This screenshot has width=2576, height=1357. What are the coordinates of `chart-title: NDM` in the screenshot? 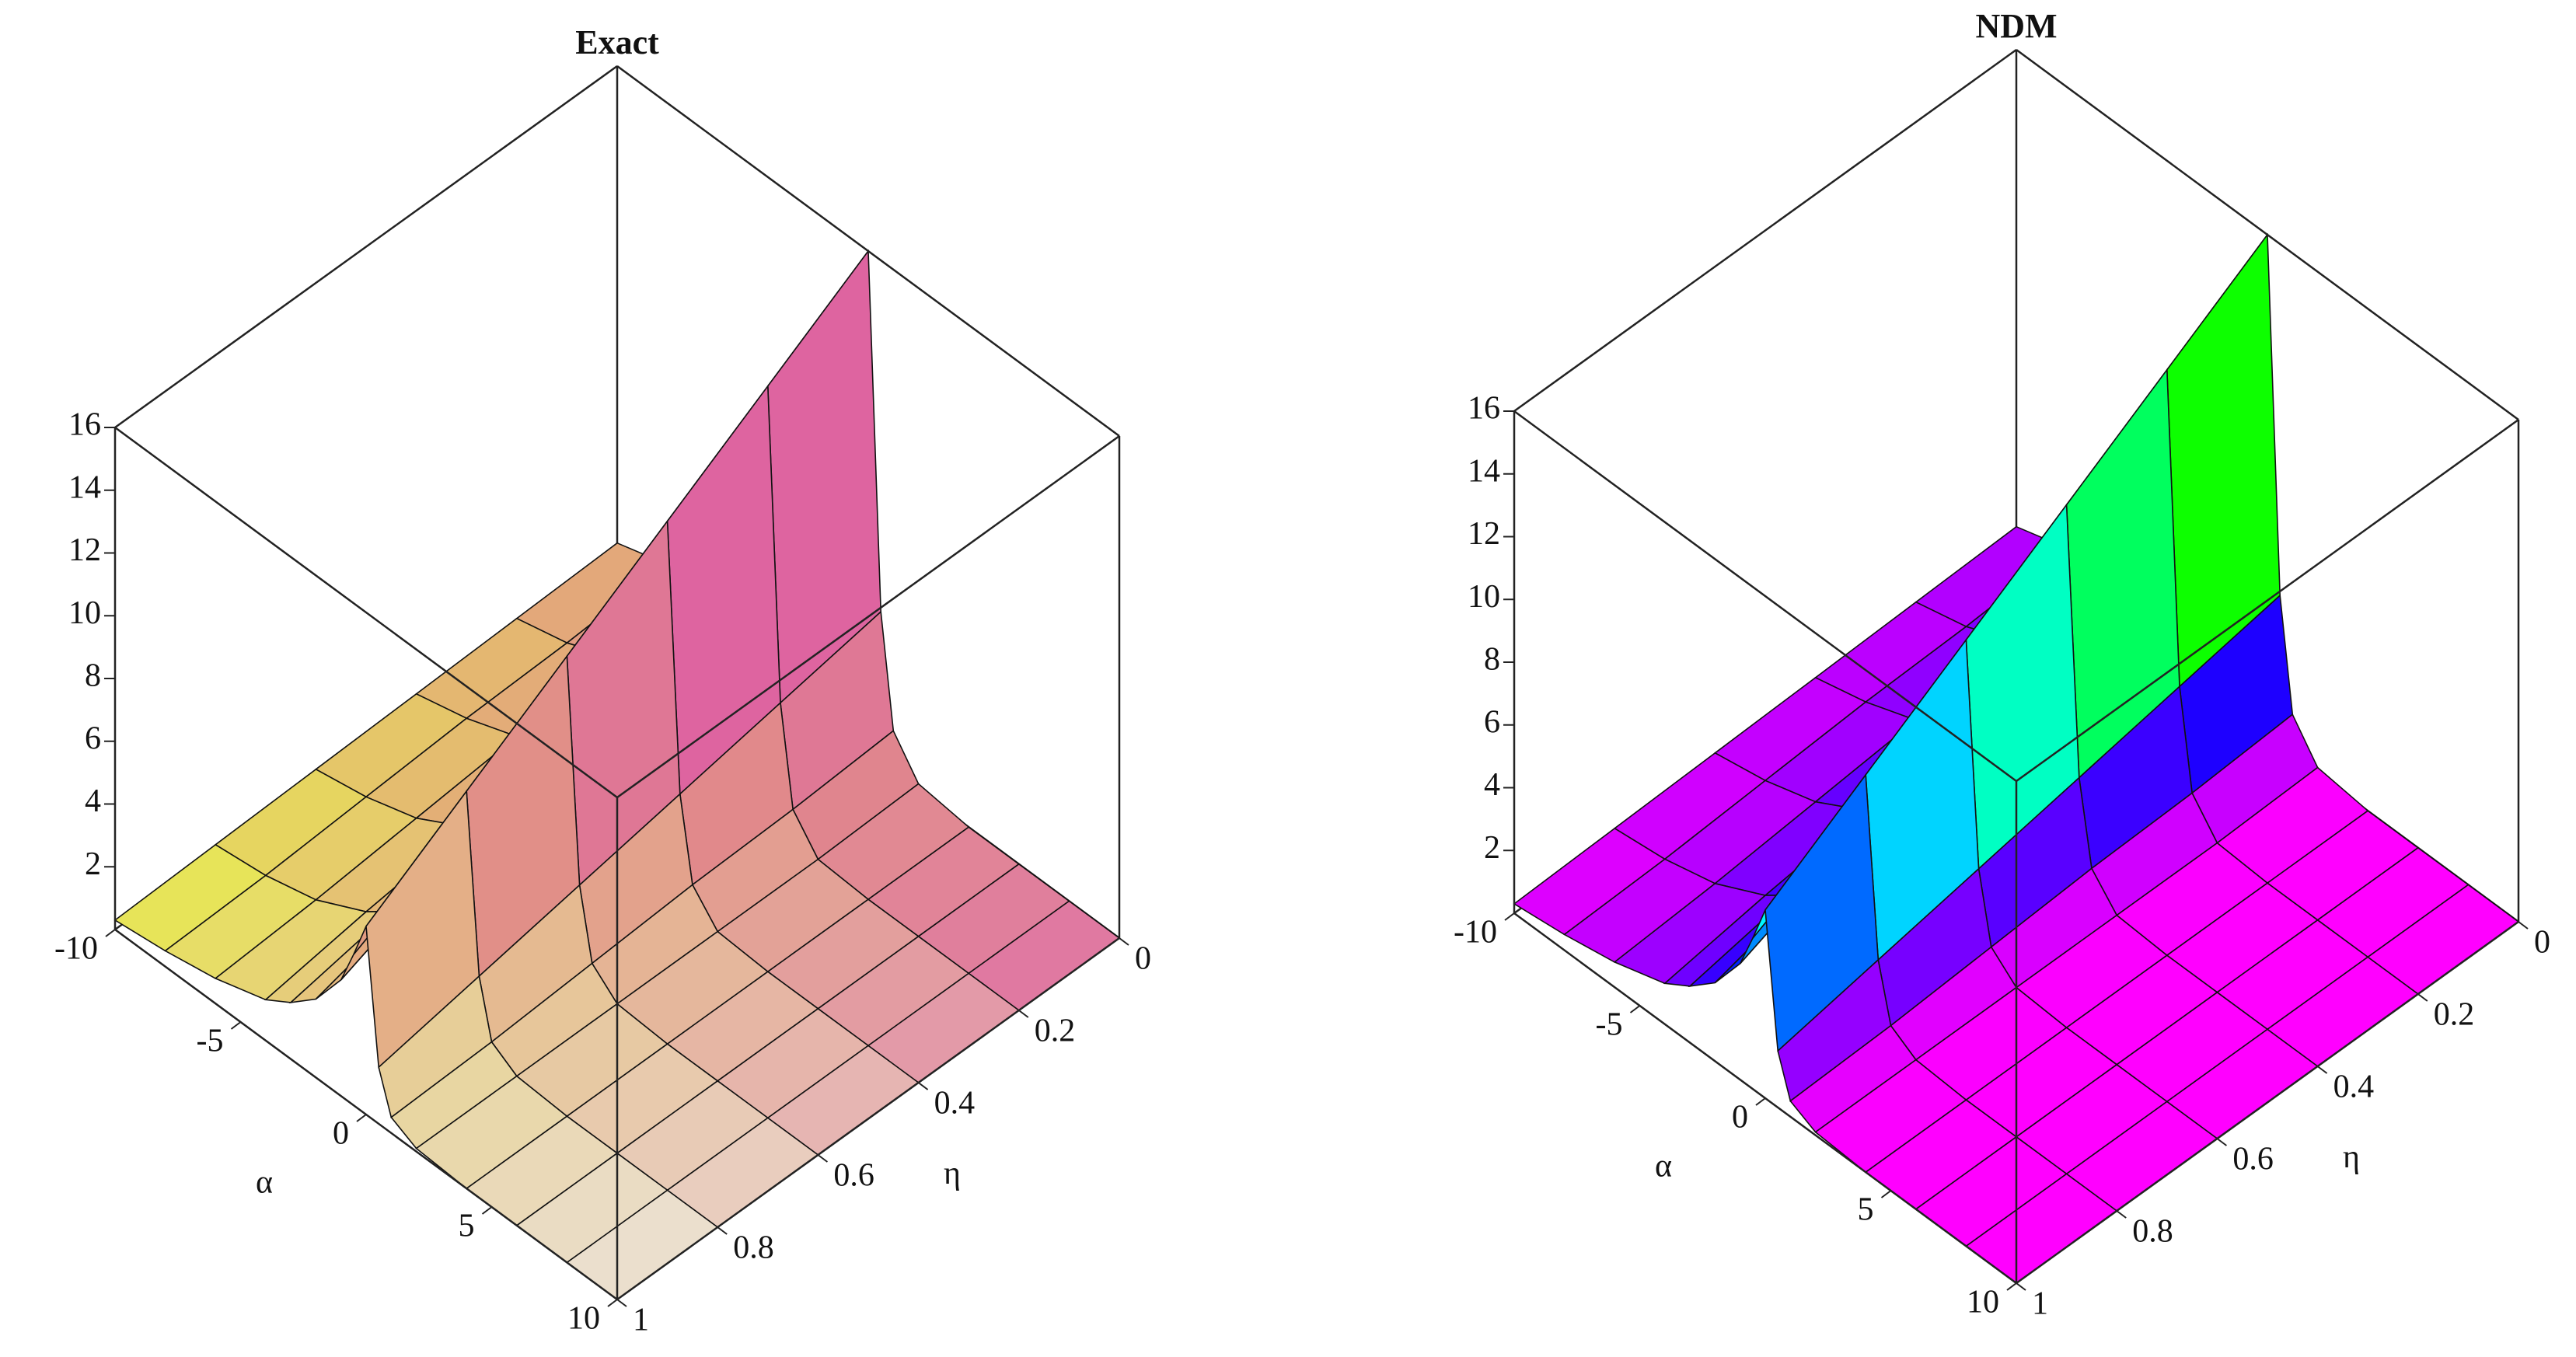 It's located at (2016, 26).